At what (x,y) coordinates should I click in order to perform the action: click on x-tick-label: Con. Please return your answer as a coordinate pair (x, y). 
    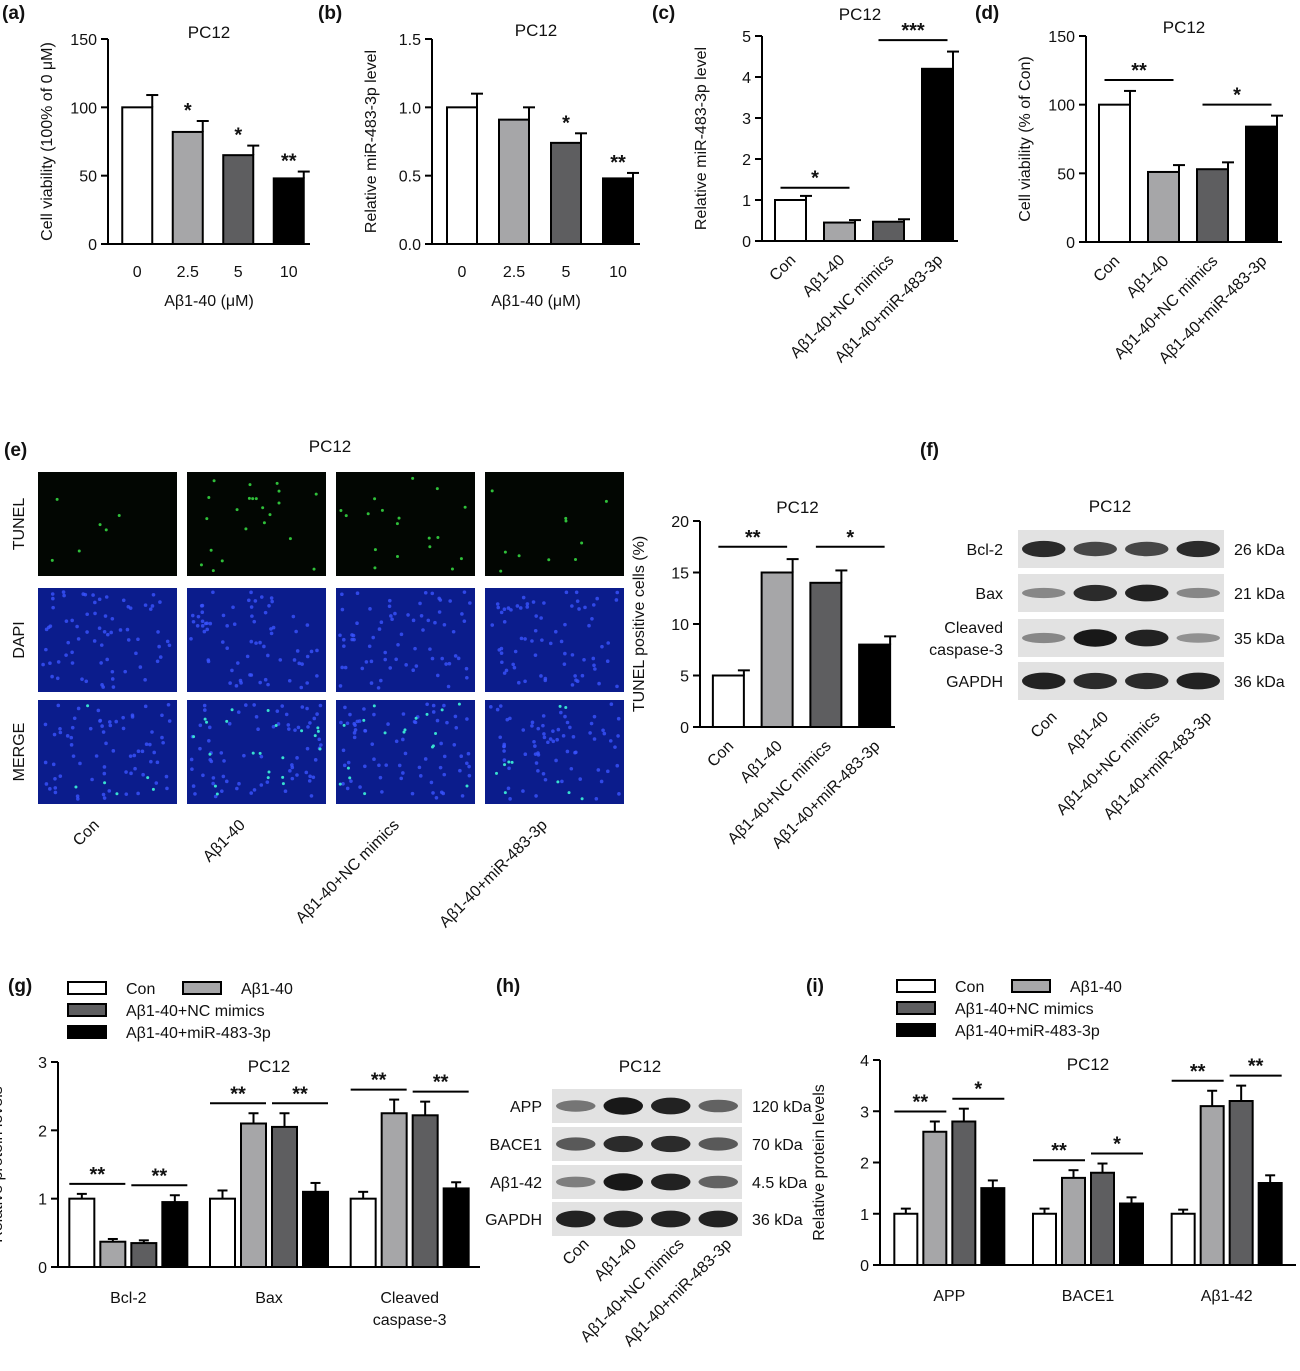
    Looking at the image, I should click on (720, 754).